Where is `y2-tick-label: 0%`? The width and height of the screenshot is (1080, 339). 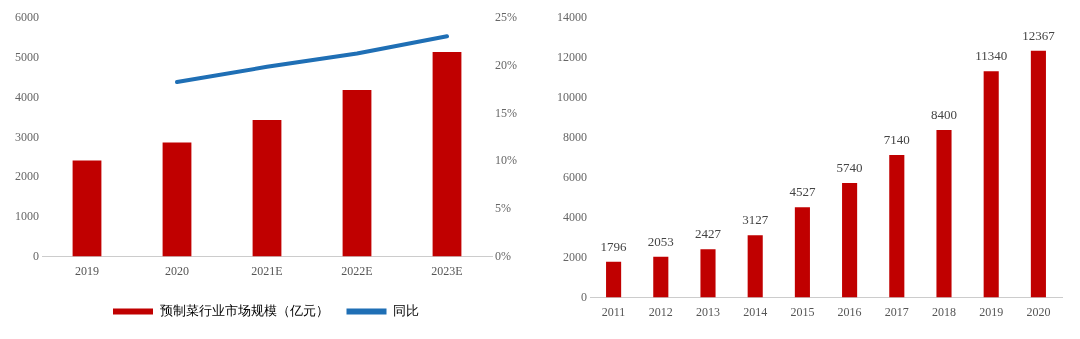
y2-tick-label: 0% is located at coordinates (503, 255).